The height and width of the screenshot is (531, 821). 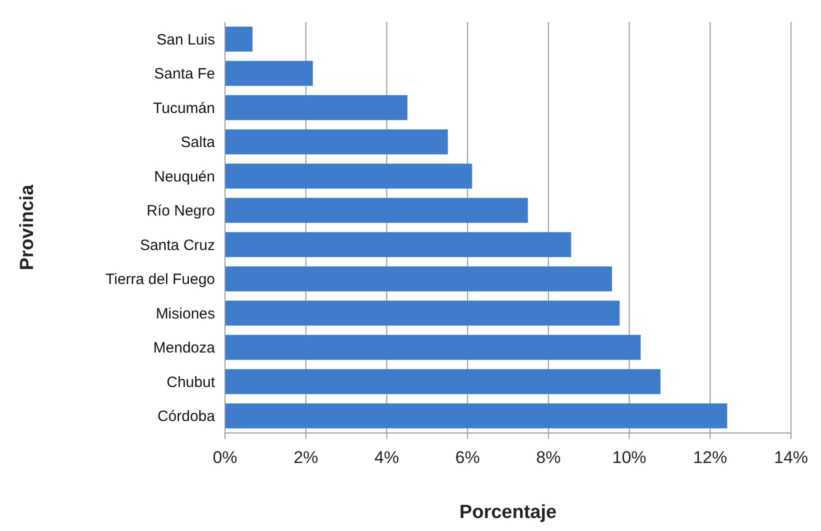 I want to click on x-tick-label: 8%, so click(x=548, y=457).